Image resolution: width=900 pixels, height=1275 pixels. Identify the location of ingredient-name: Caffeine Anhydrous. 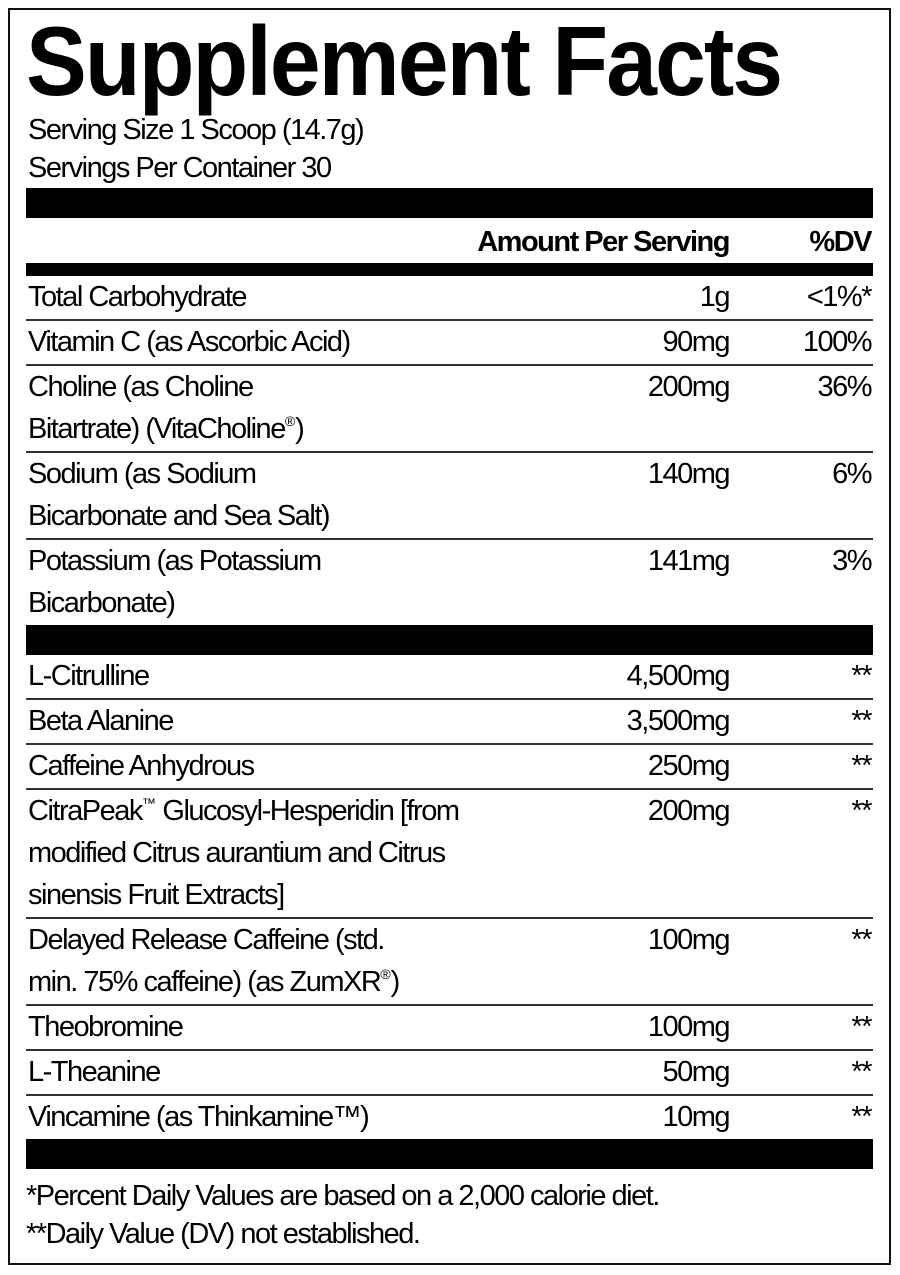
(141, 766).